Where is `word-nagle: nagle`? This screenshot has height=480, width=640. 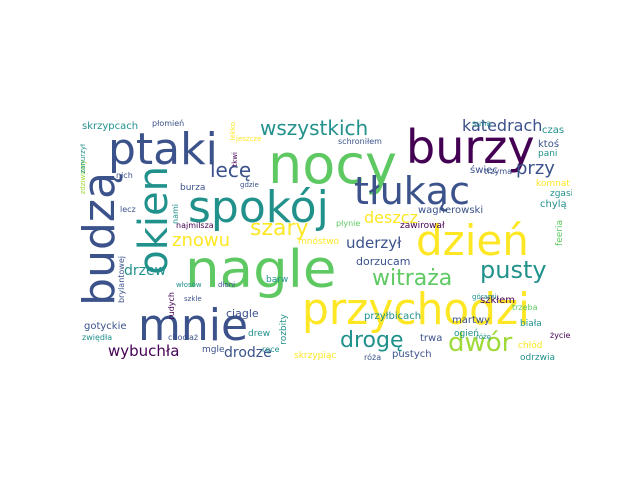 word-nagle: nagle is located at coordinates (261, 270).